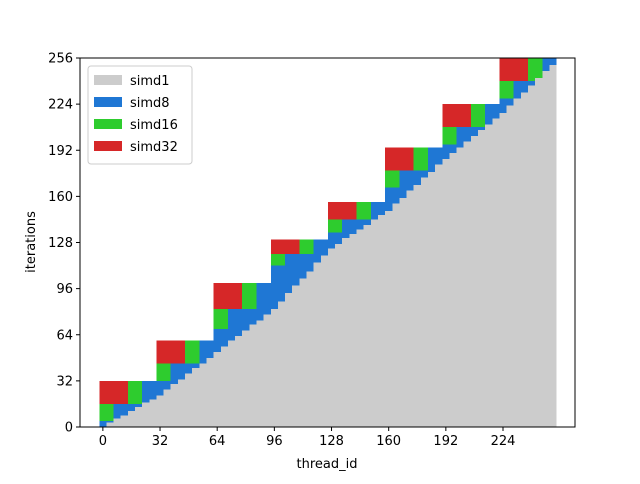 Image resolution: width=640 pixels, height=484 pixels. What do you see at coordinates (69, 428) in the screenshot?
I see `y-tick-label: 0` at bounding box center [69, 428].